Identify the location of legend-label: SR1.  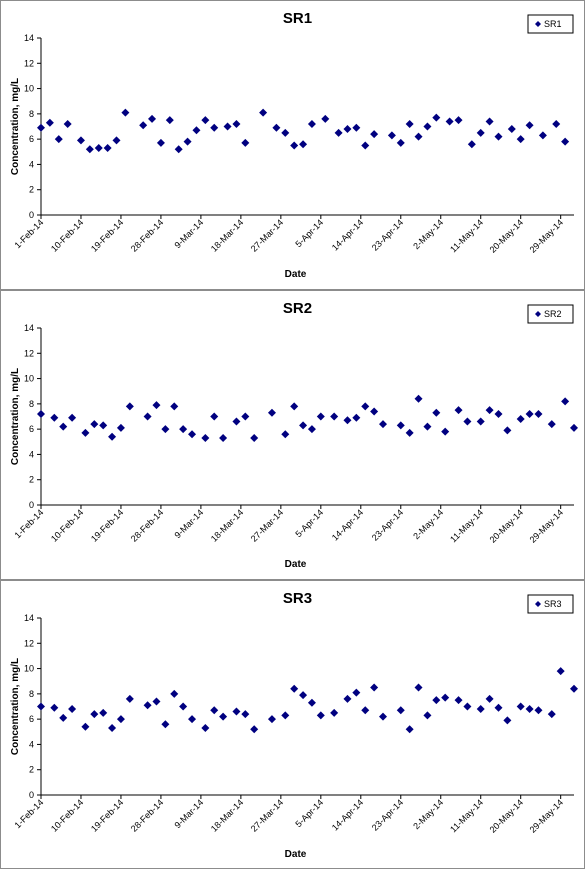
(553, 24).